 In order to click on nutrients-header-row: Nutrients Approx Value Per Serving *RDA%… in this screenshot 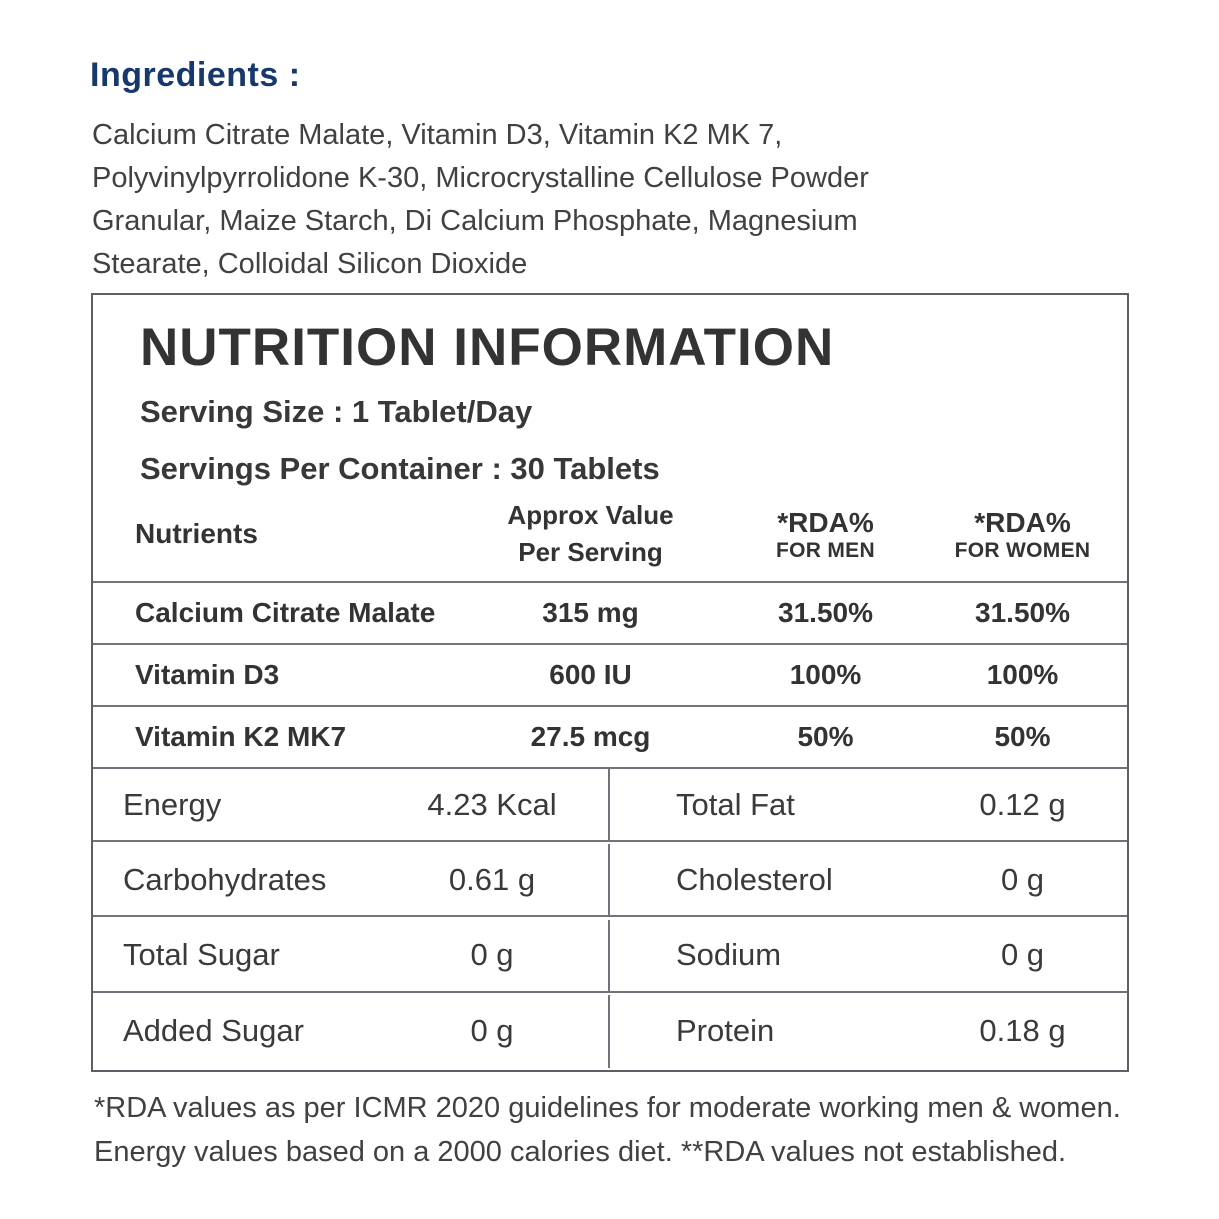, I will do `click(610, 535)`.